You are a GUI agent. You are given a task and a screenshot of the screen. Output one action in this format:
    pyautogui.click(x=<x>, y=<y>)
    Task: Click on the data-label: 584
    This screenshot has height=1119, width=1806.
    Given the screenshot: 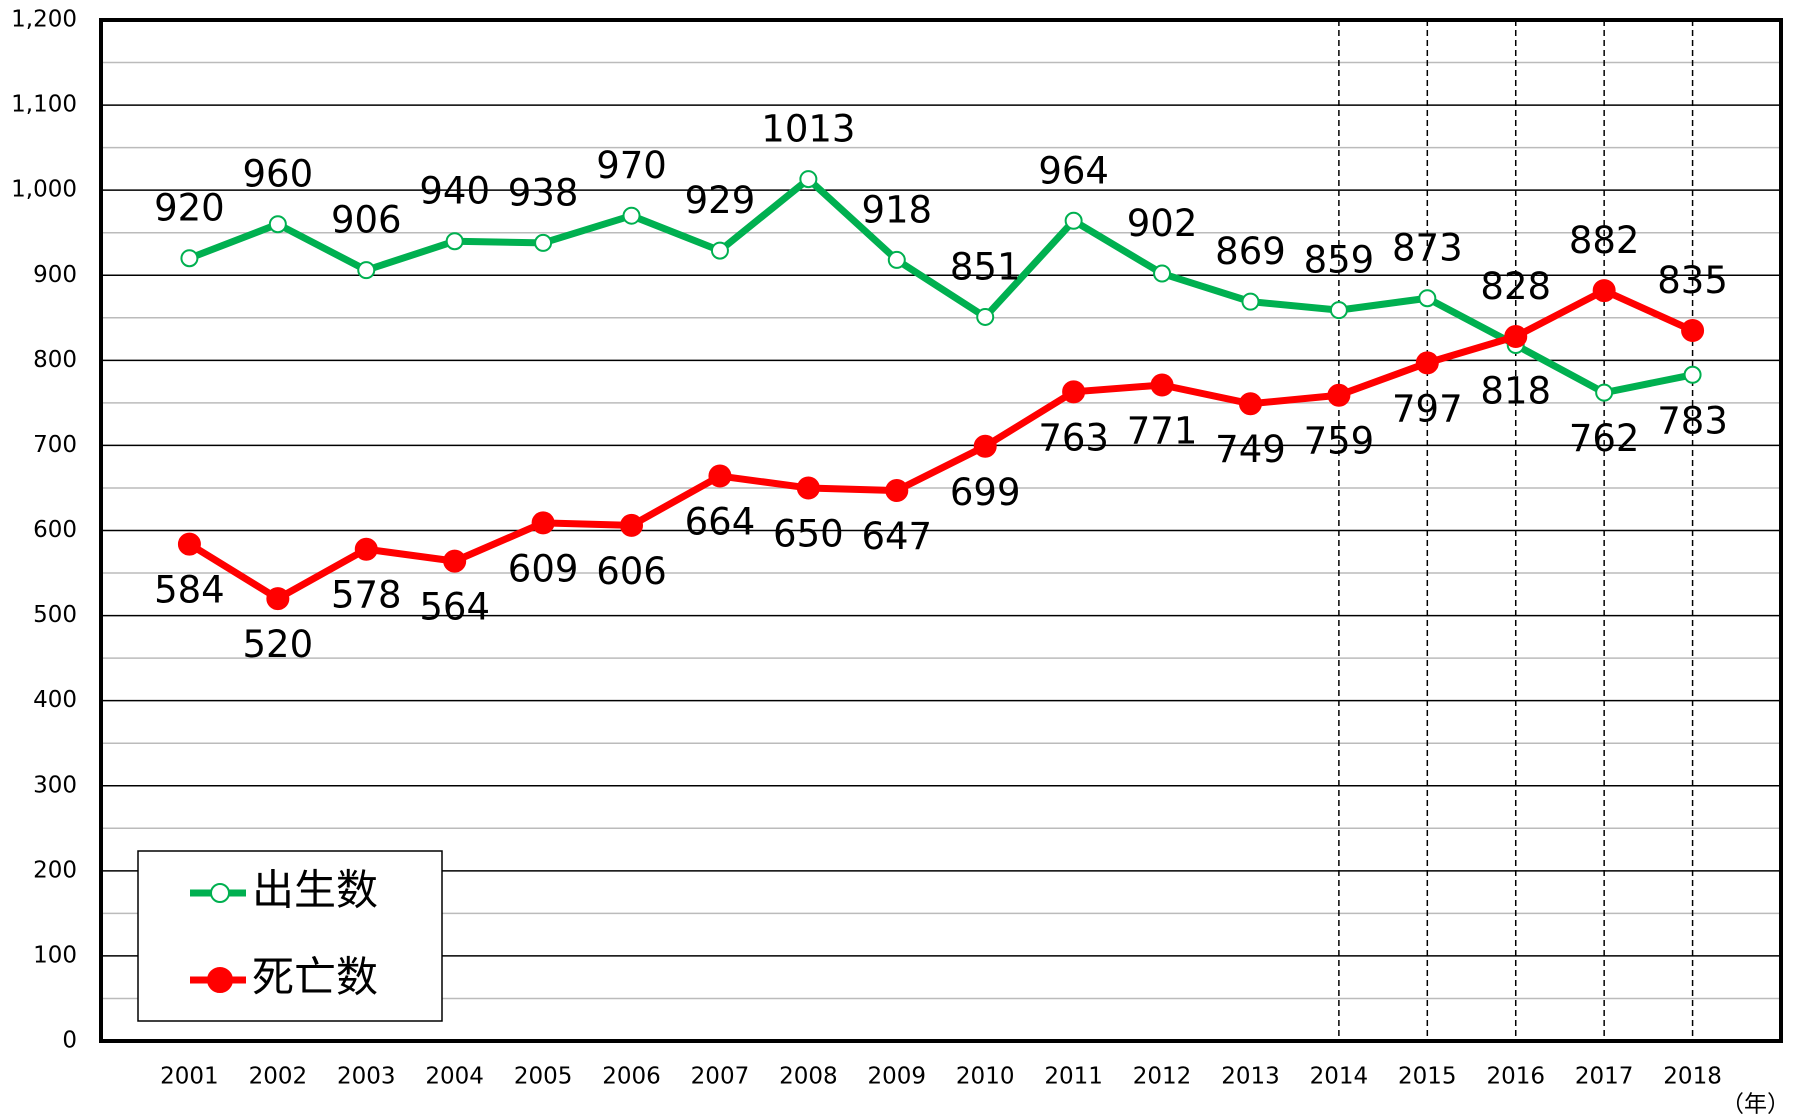 What is the action you would take?
    pyautogui.click(x=189, y=590)
    